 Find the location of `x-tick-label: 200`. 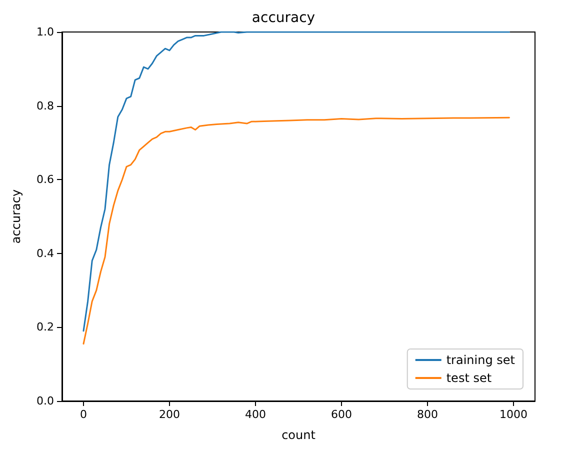

x-tick-label: 200 is located at coordinates (169, 414).